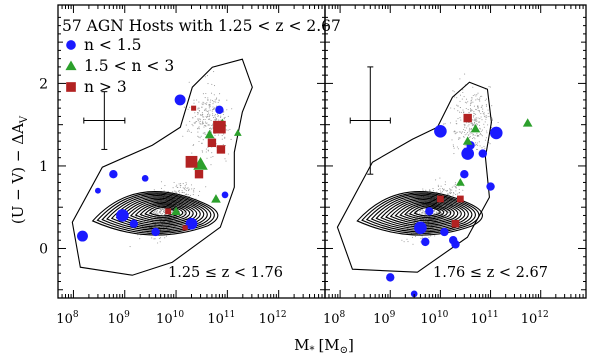 The image size is (592, 358). What do you see at coordinates (280, 315) in the screenshot?
I see `x-tick-exponent: 12` at bounding box center [280, 315].